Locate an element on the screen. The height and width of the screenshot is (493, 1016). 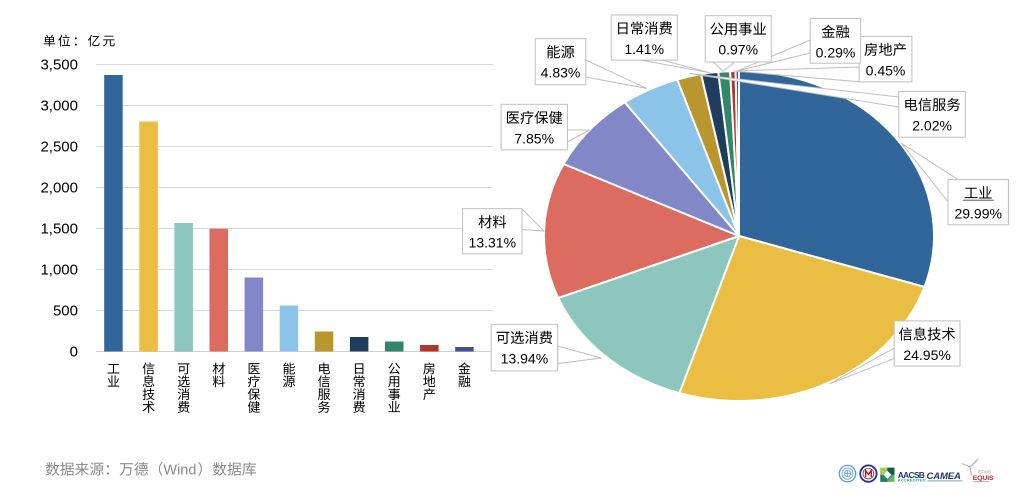
svg-text: 2,000 is located at coordinates (59, 188).